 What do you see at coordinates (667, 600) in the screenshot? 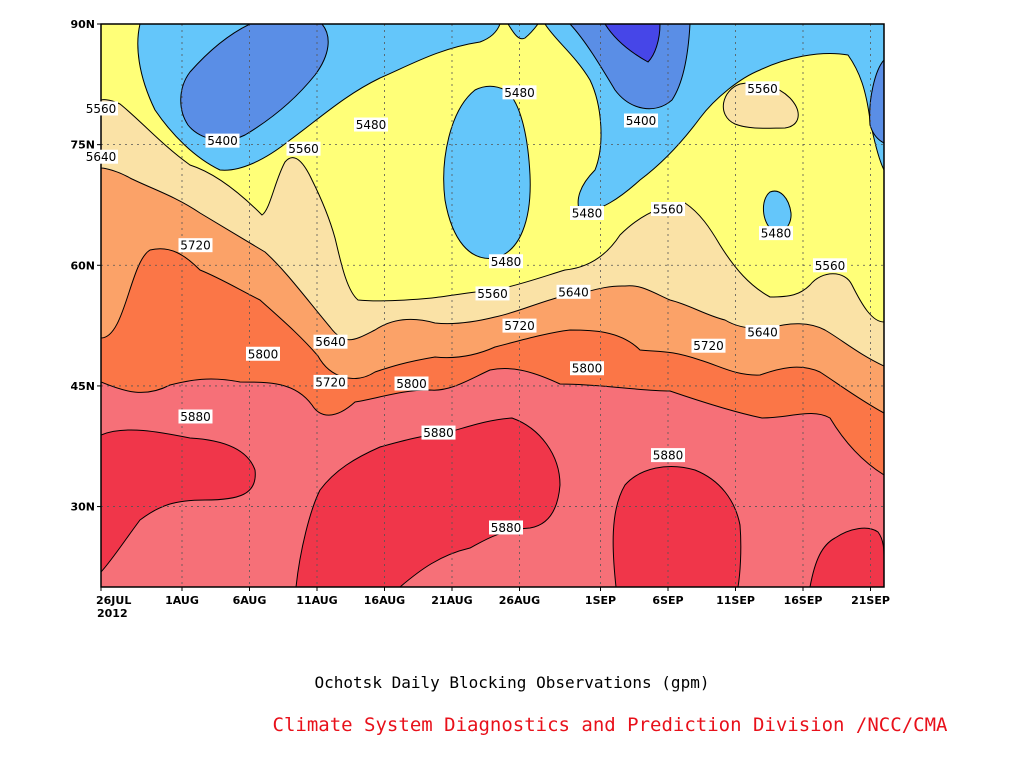
I see `x-tick-label: 6SEP` at bounding box center [667, 600].